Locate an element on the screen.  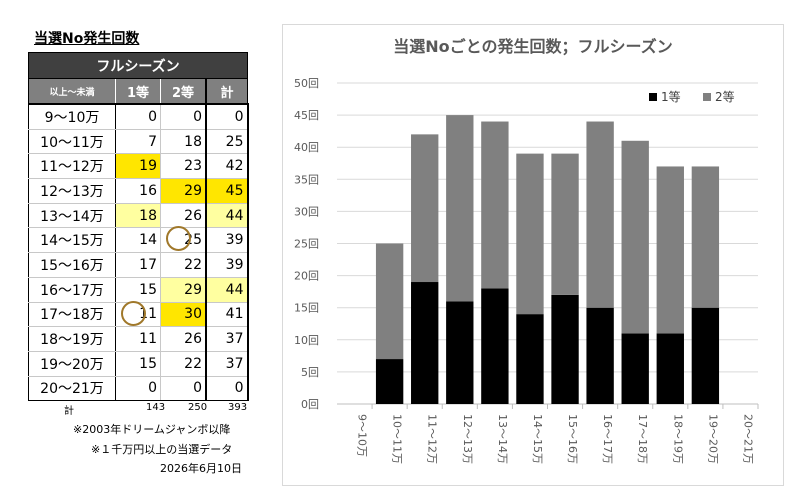
y-tick-label: 25回 is located at coordinates (306, 244).